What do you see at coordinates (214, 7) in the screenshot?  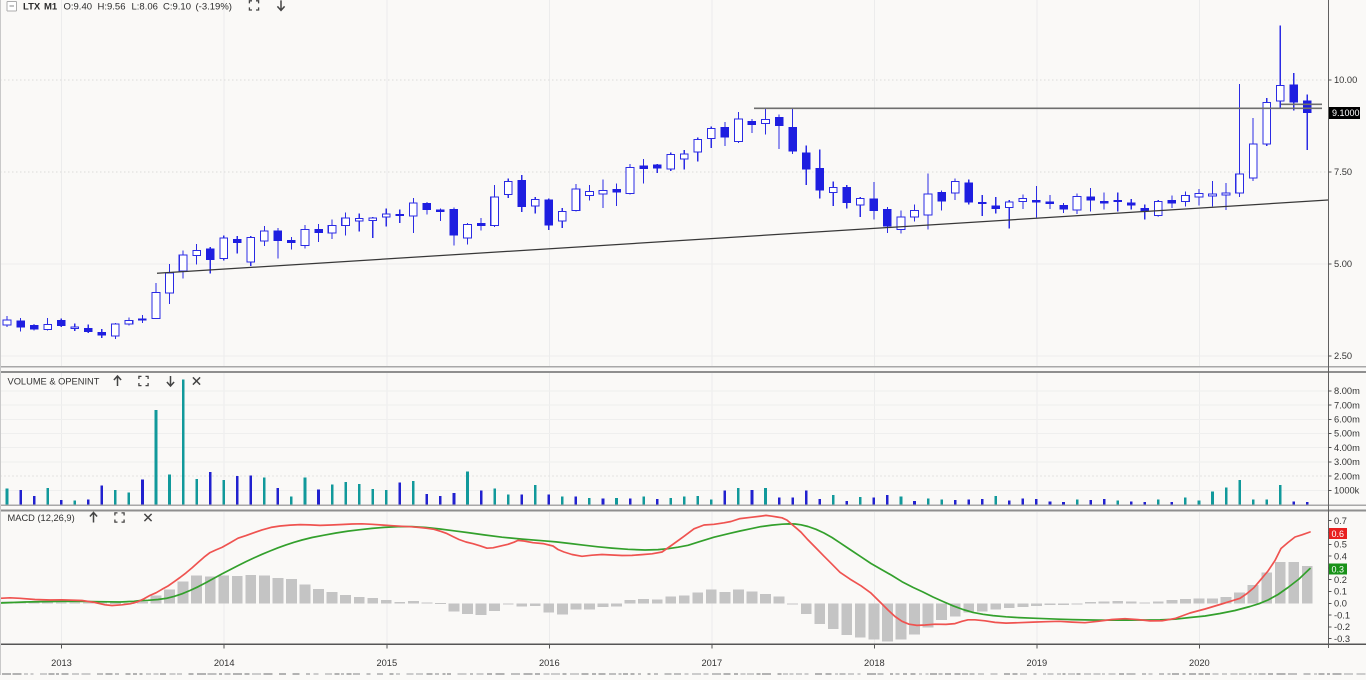 I see `svg-text: (-3.19%)` at bounding box center [214, 7].